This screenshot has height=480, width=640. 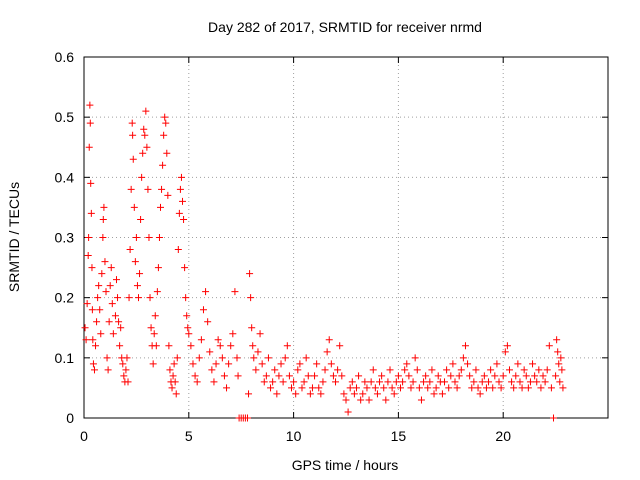 What do you see at coordinates (294, 436) in the screenshot?
I see `x-tick-label: 10` at bounding box center [294, 436].